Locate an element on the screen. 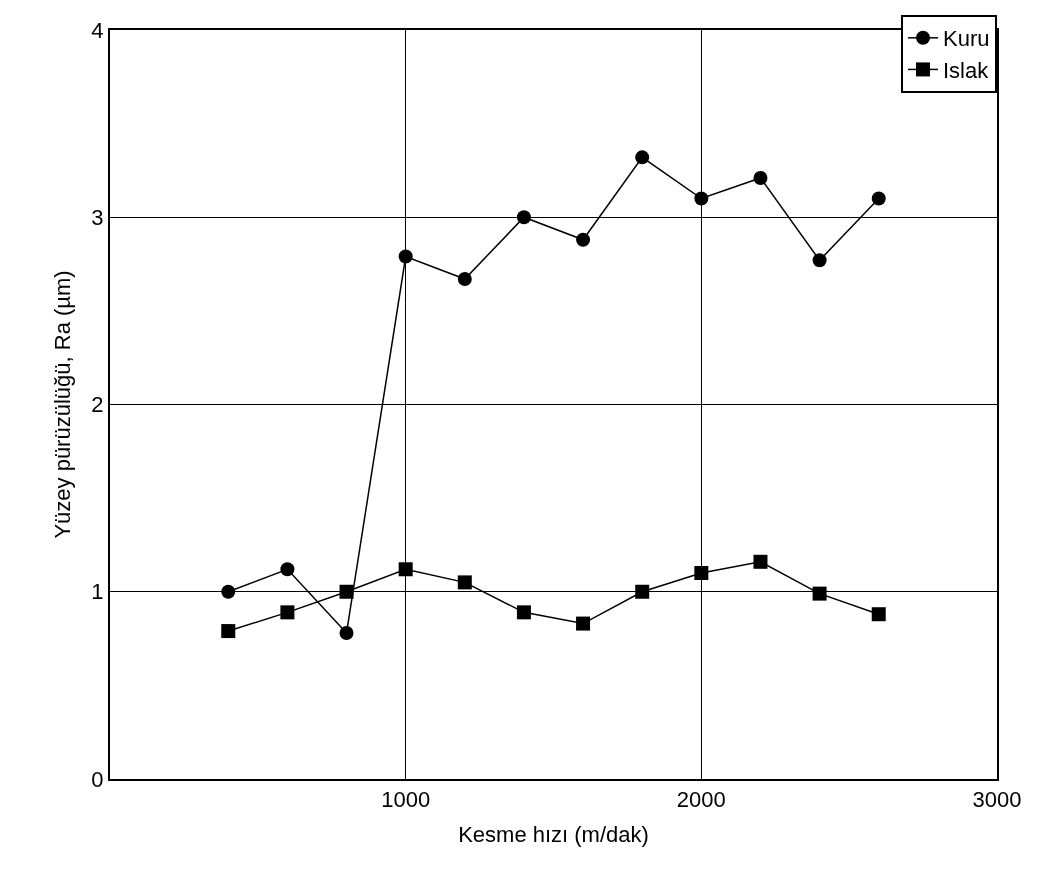  x-tick-label: 3000 is located at coordinates (997, 800).